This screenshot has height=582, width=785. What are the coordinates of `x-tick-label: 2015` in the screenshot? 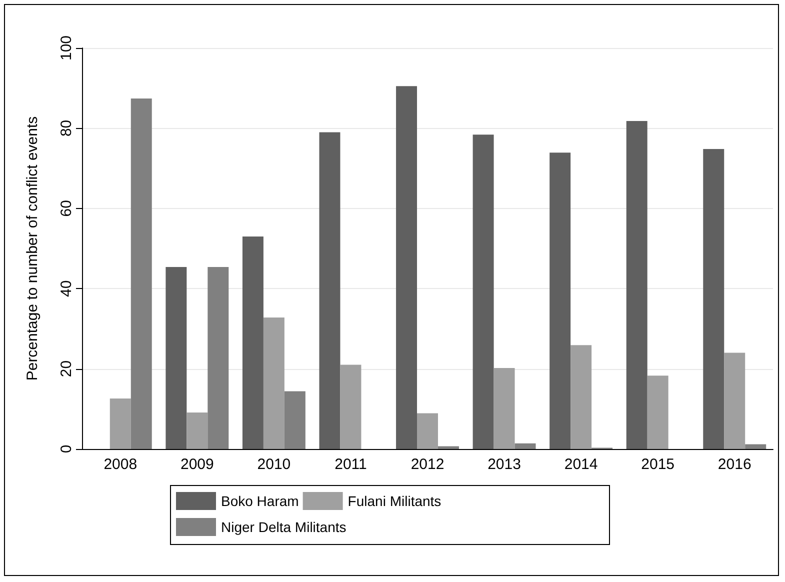 It's located at (658, 464).